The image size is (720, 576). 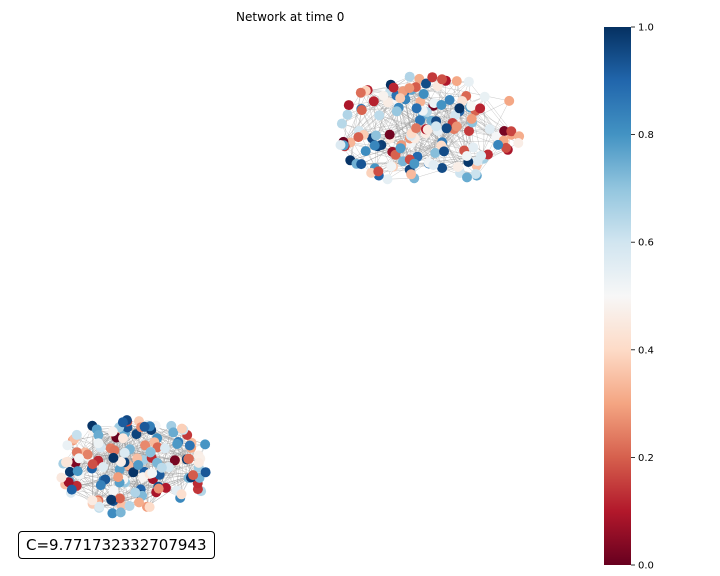 I want to click on metric-annotation: C=9.771732332707943, so click(x=116, y=545).